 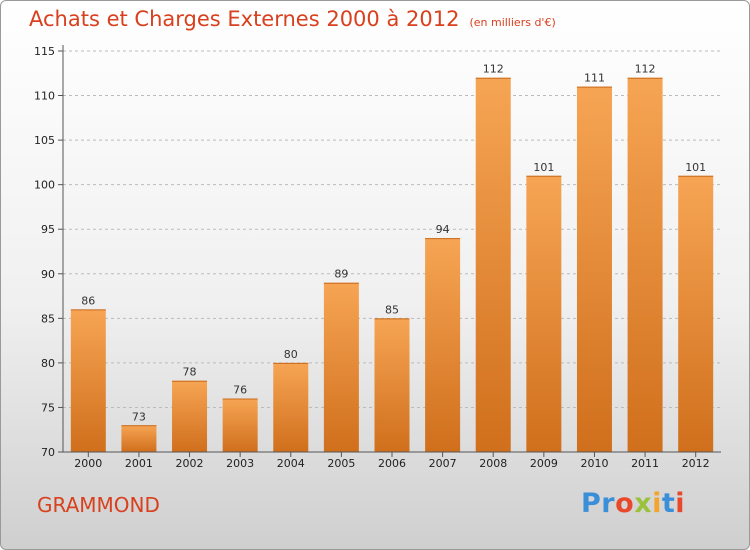 I want to click on y-tick-label: 105, so click(x=44, y=140).